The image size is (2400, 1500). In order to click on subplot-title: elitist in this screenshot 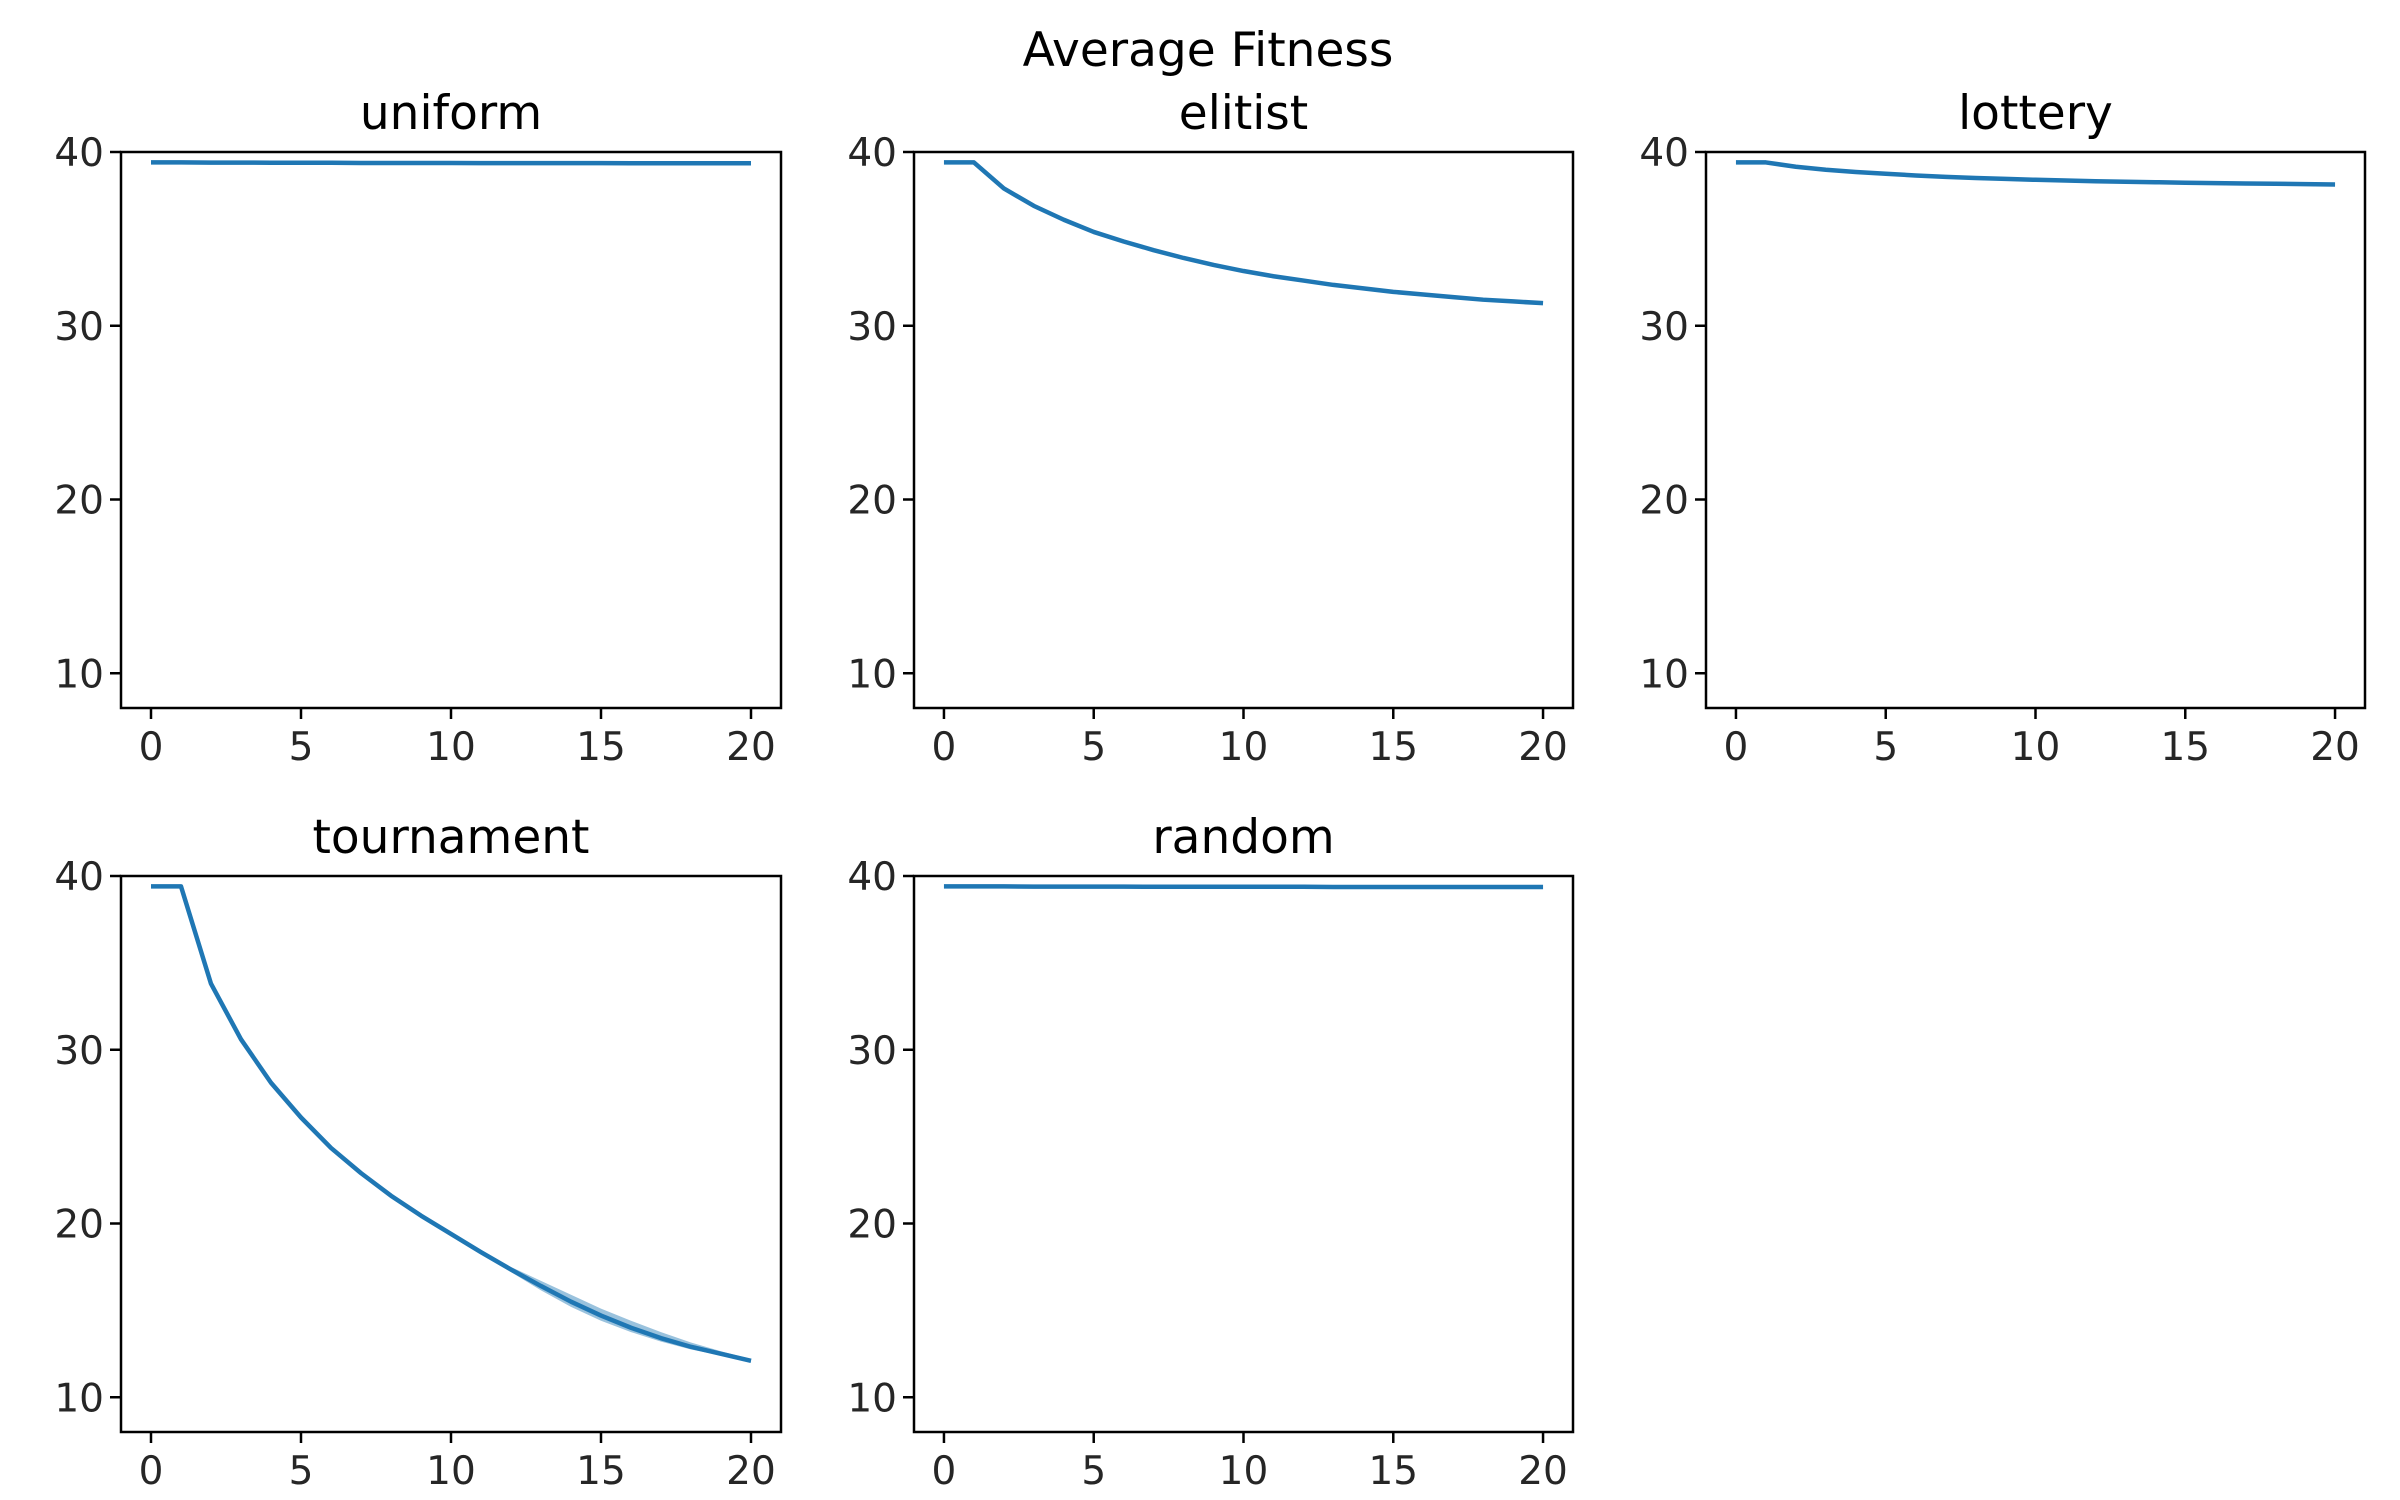, I will do `click(1243, 113)`.